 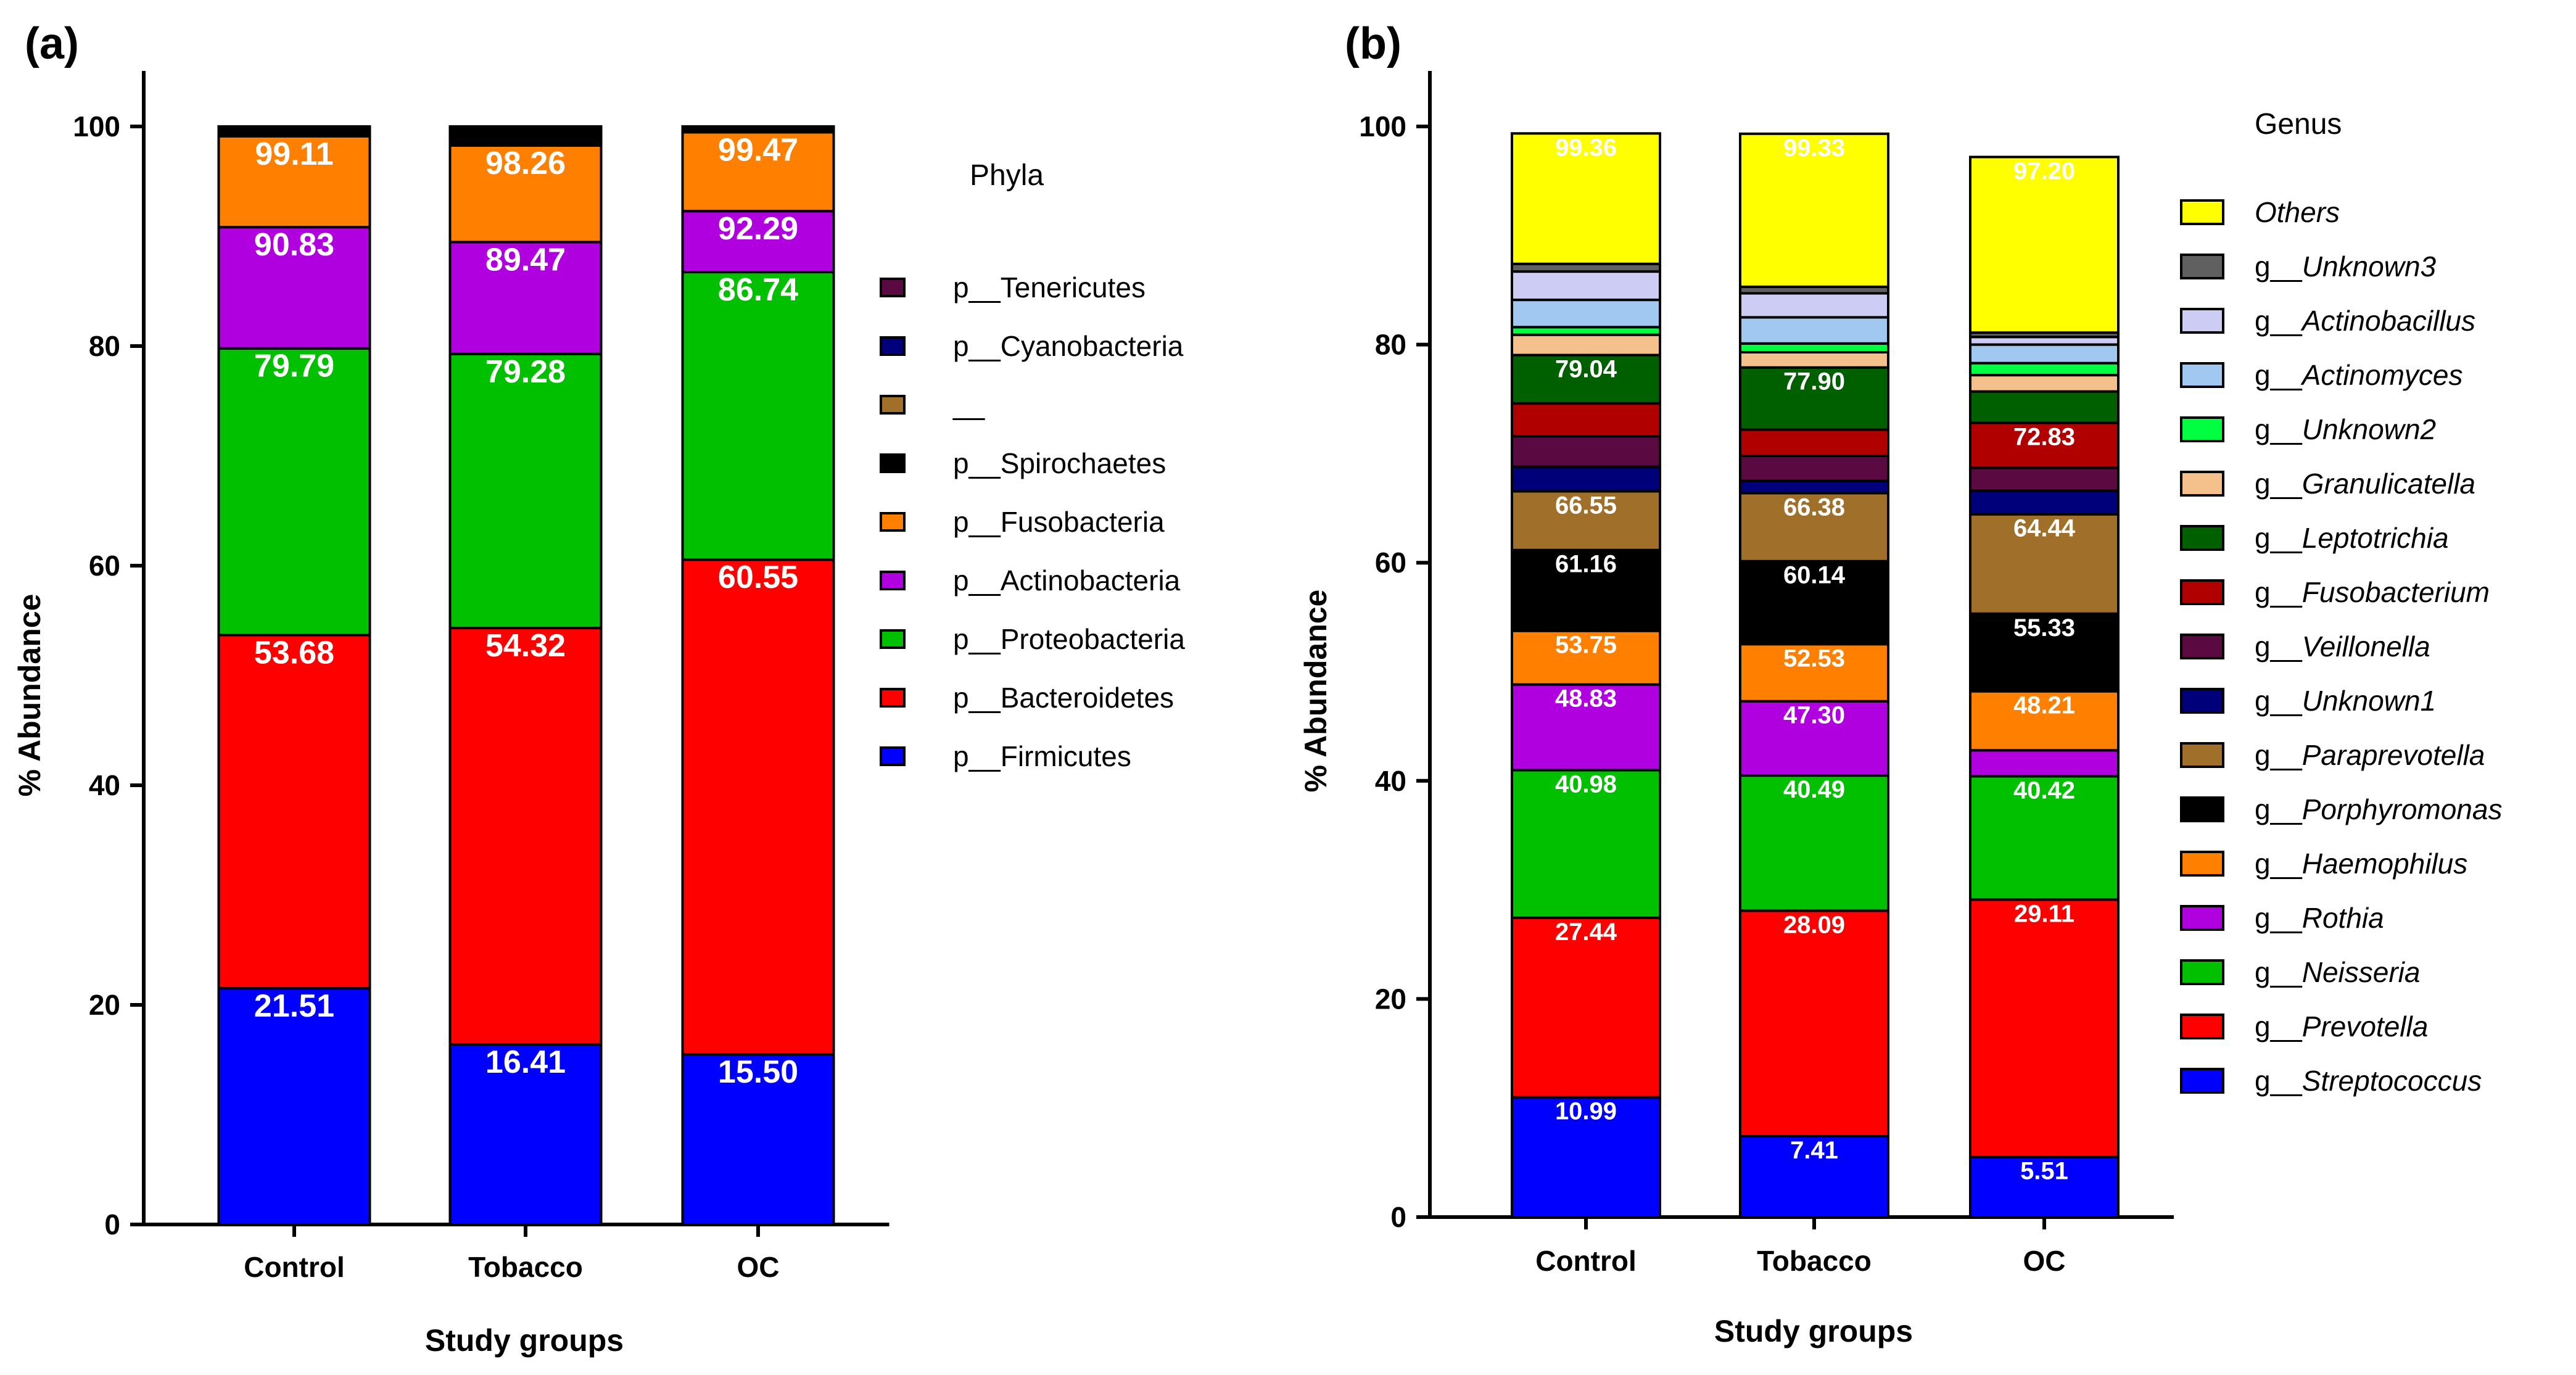 I want to click on bar-segment-control-g-rothia, so click(x=1586, y=728).